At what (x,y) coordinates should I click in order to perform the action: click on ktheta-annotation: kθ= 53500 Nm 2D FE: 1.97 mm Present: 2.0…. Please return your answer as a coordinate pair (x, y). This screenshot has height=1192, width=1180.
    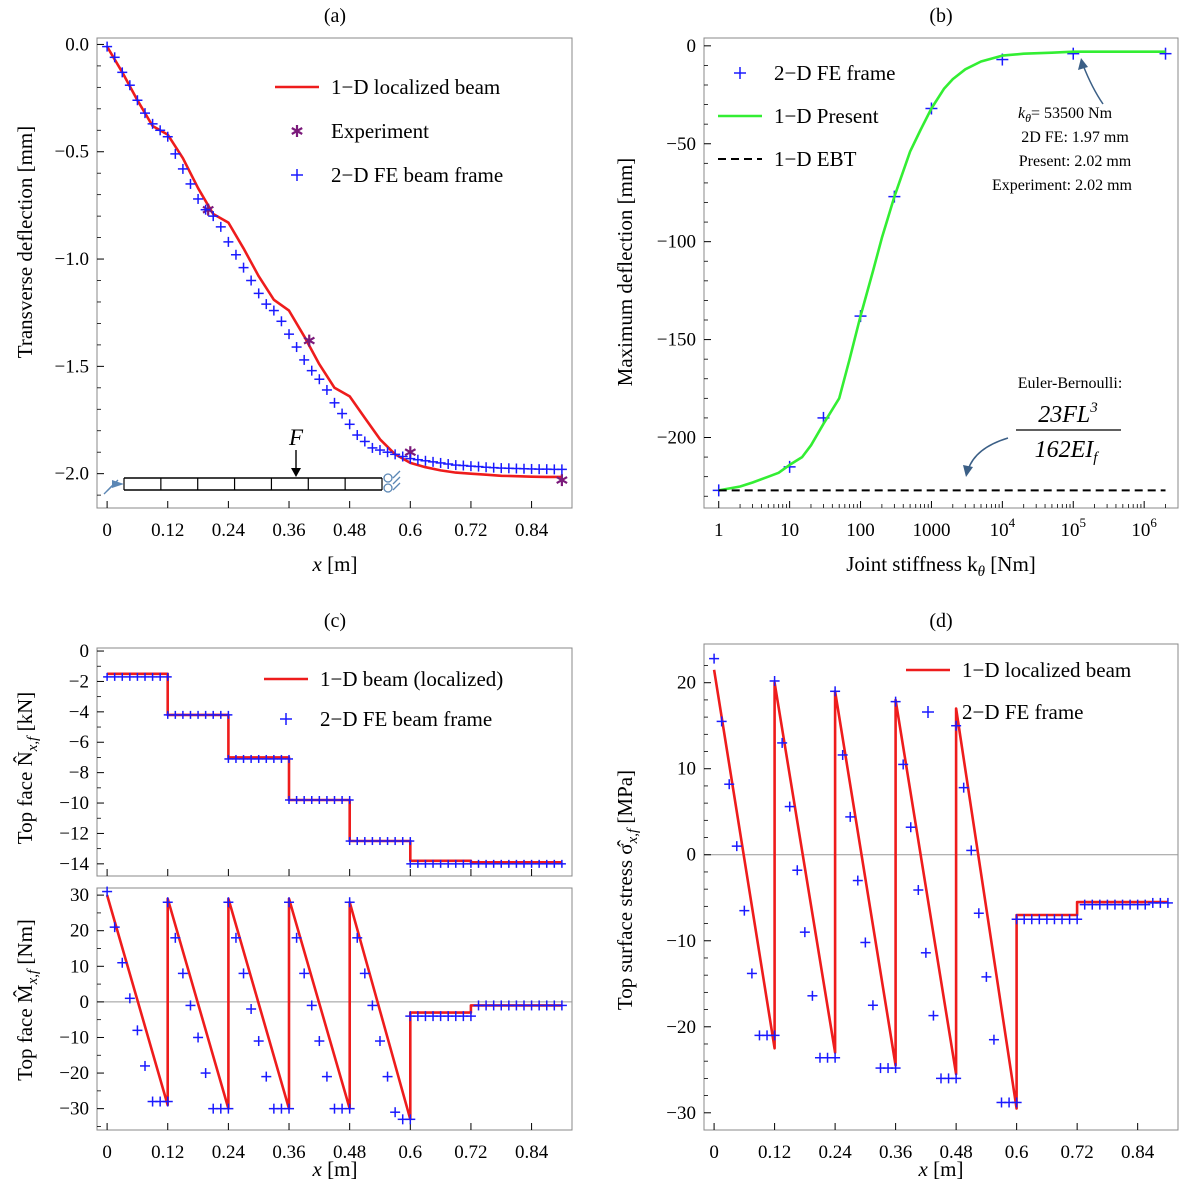
    Looking at the image, I should click on (1062, 126).